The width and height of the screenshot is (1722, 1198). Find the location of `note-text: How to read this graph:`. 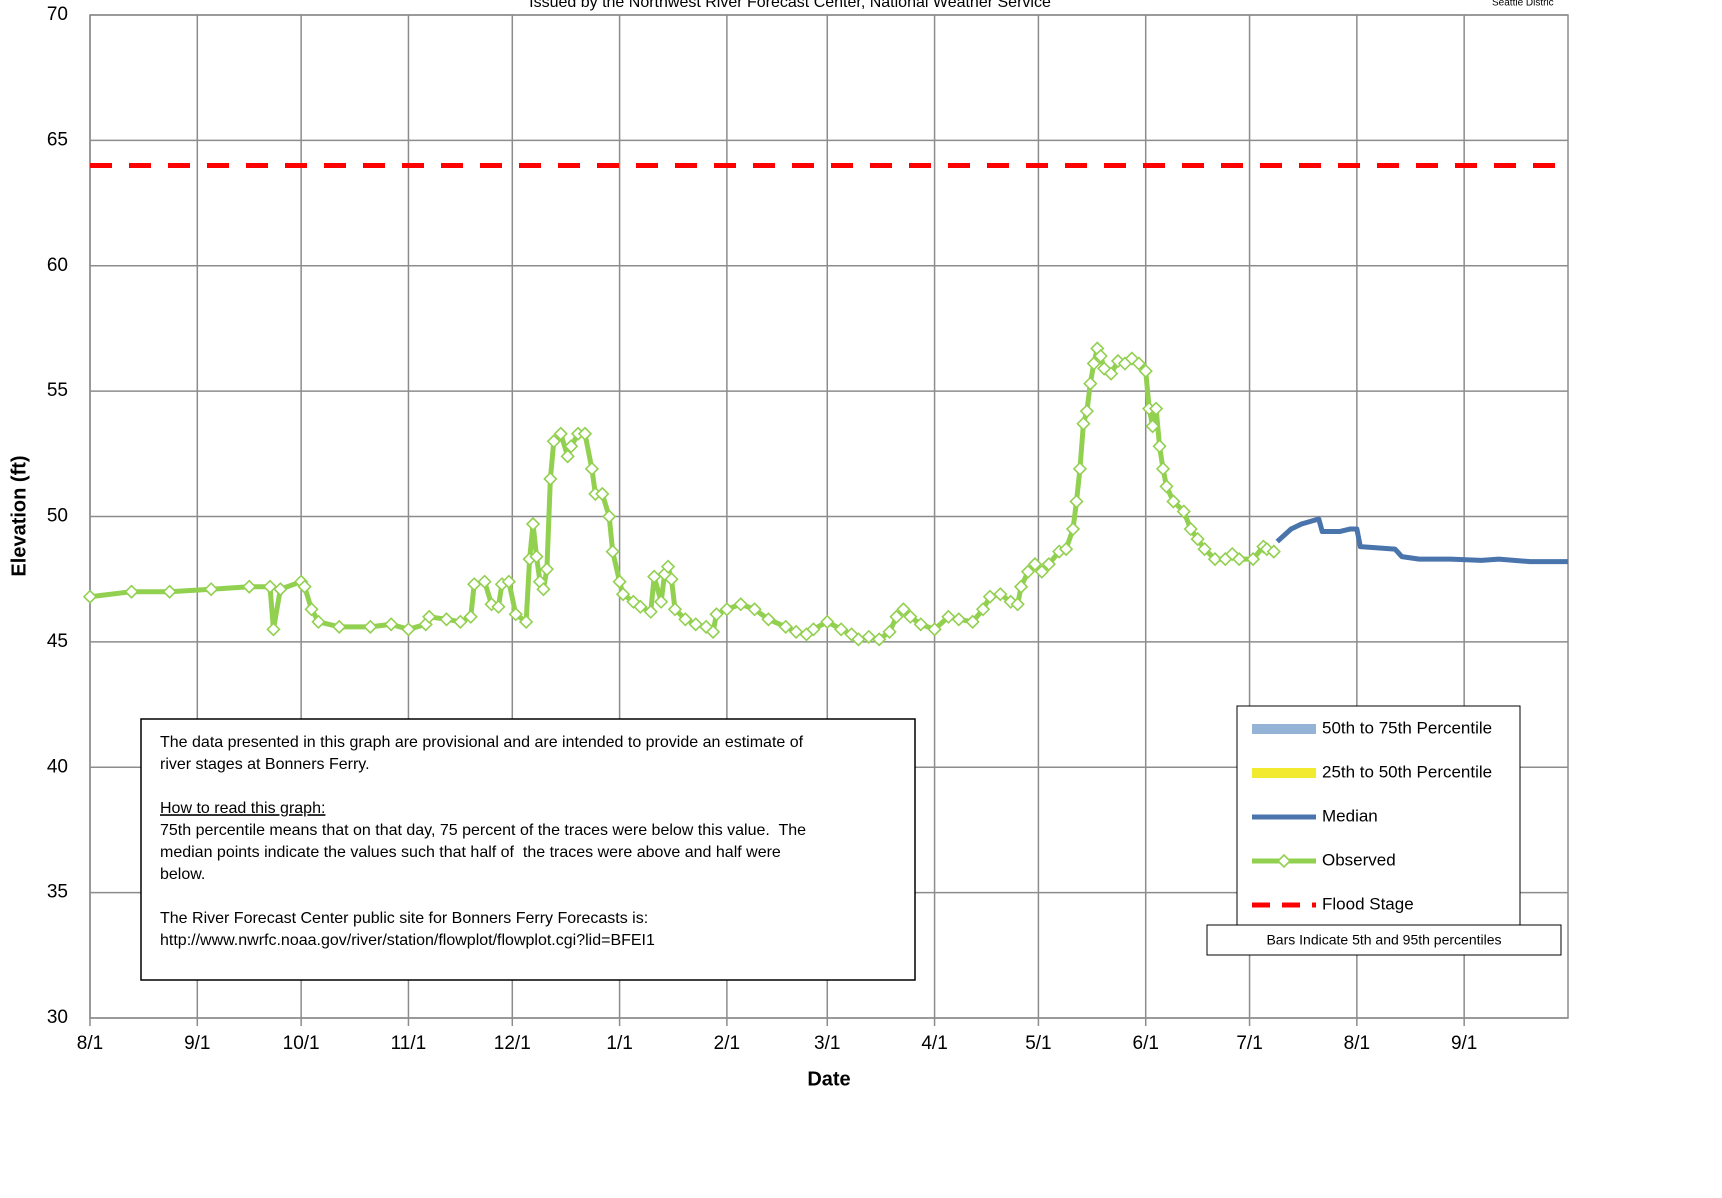

note-text: How to read this graph: is located at coordinates (242, 808).